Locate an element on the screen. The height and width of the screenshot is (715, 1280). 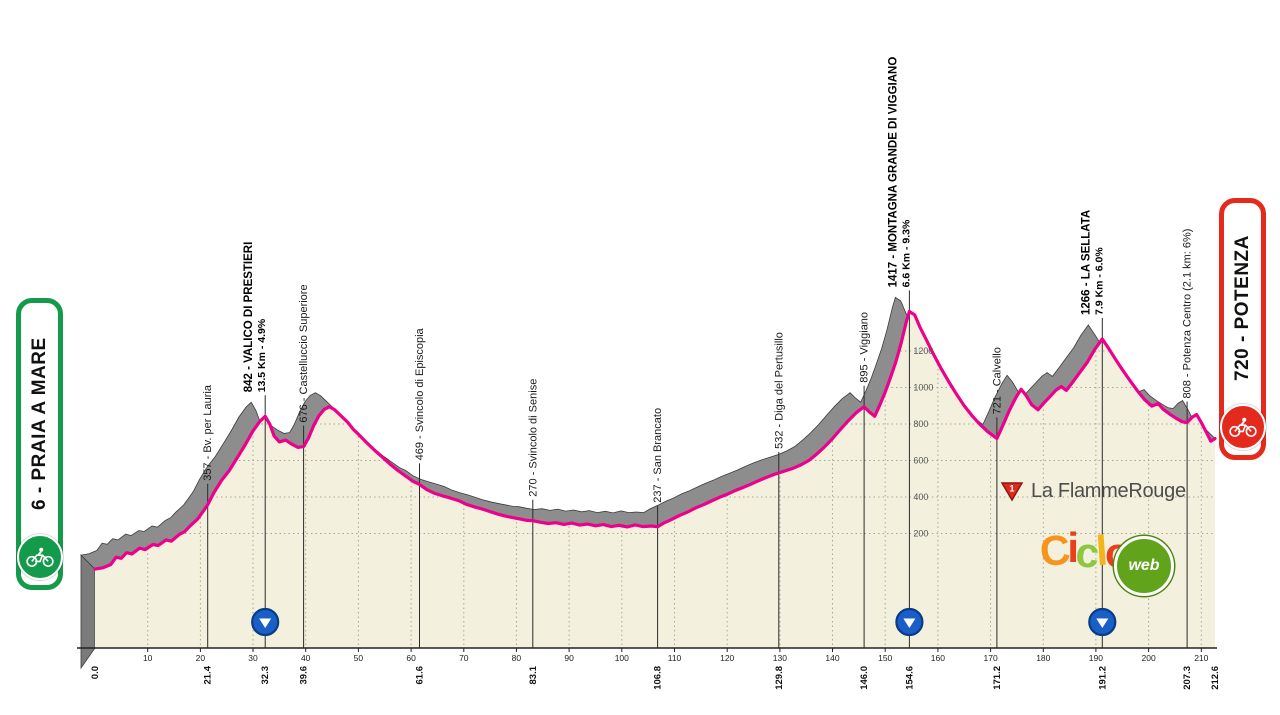
x-tick-label: 10 is located at coordinates (148, 658).